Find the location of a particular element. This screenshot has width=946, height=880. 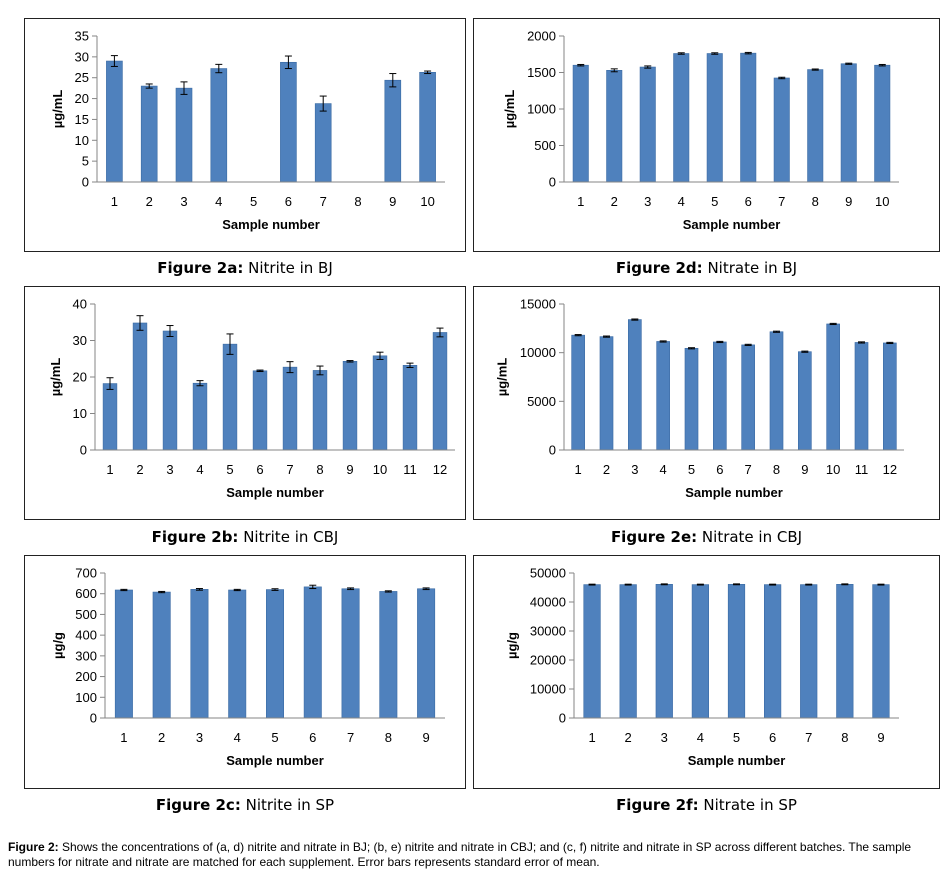

x-tick-label-d-2: 2 is located at coordinates (614, 201).